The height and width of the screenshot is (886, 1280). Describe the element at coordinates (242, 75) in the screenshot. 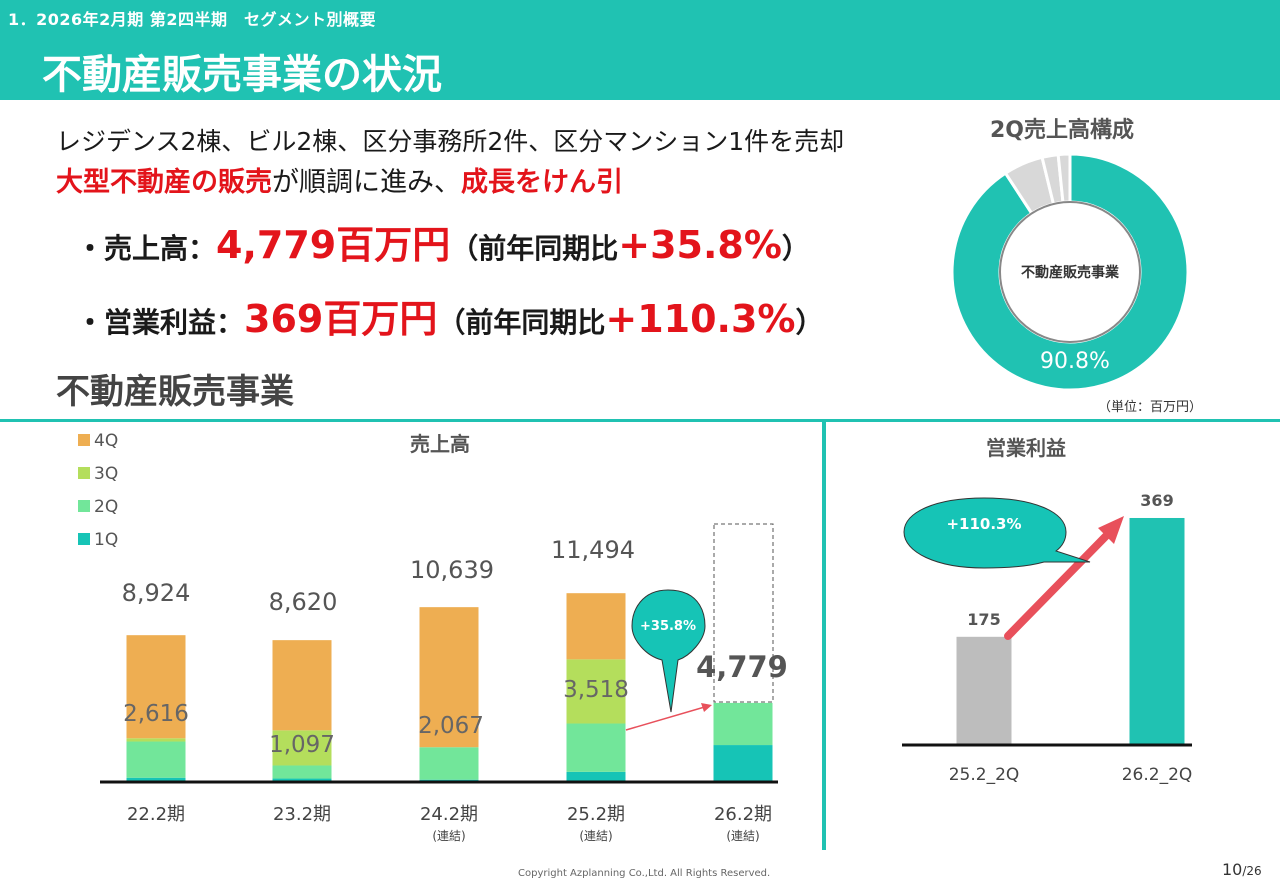

I see `page-title: 不動産販売事業の状況` at that location.